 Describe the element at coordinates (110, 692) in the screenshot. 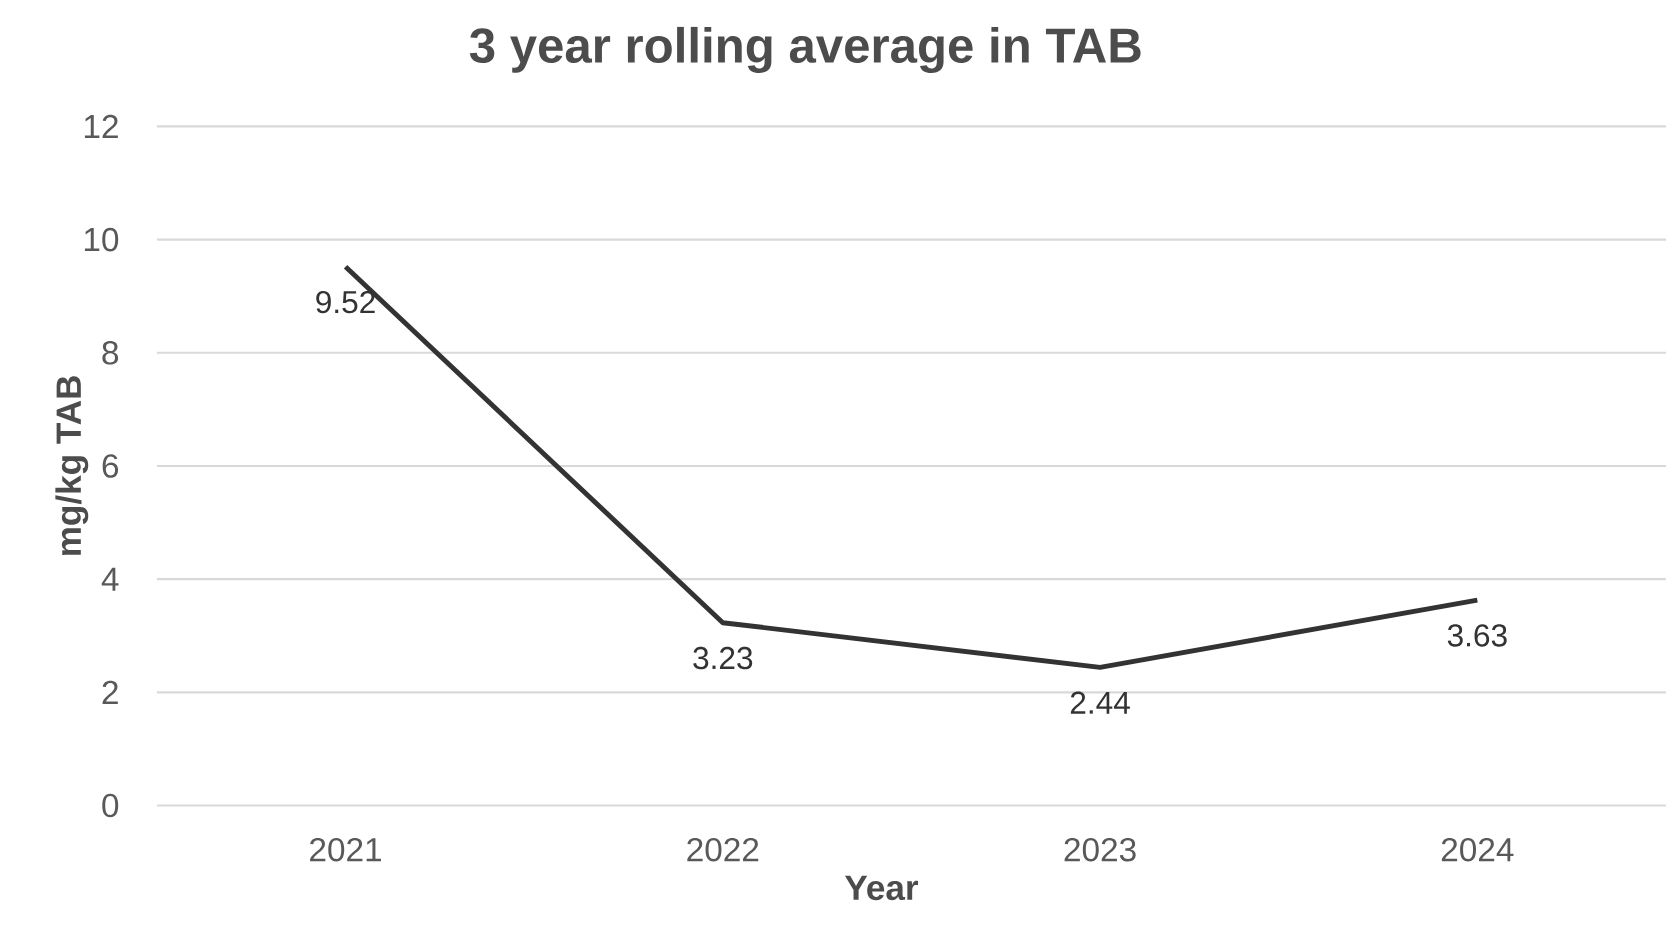

I see `y-tick-label: 2` at that location.